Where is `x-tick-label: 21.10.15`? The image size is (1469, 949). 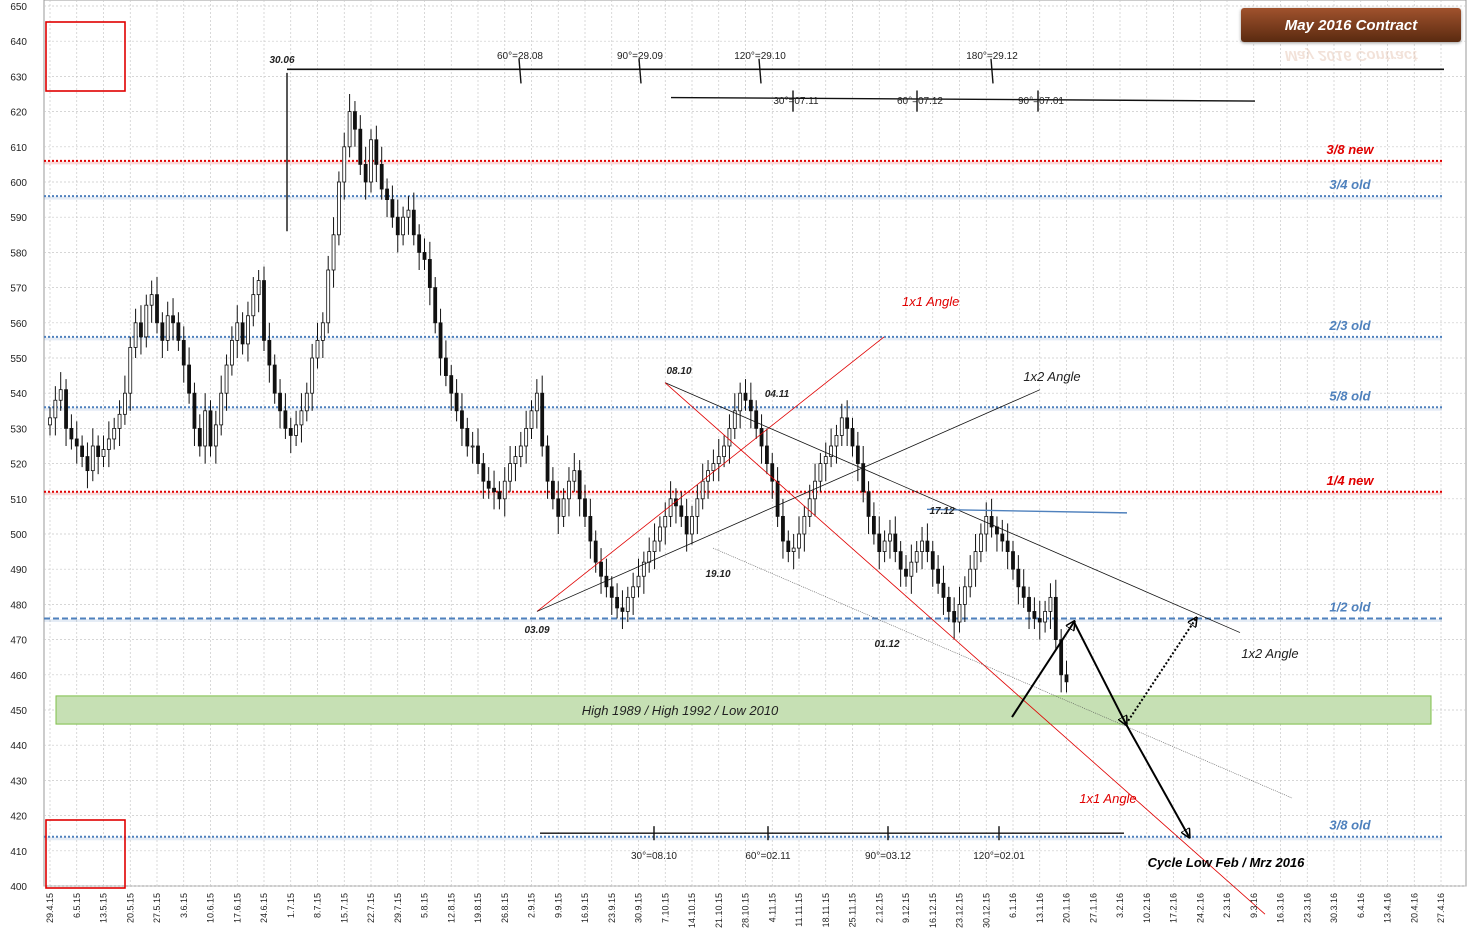
x-tick-label: 21.10.15 is located at coordinates (719, 910).